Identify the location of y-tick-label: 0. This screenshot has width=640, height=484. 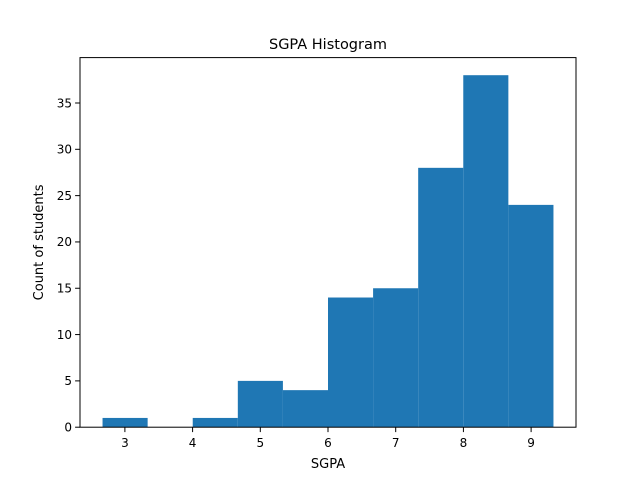
(68, 428).